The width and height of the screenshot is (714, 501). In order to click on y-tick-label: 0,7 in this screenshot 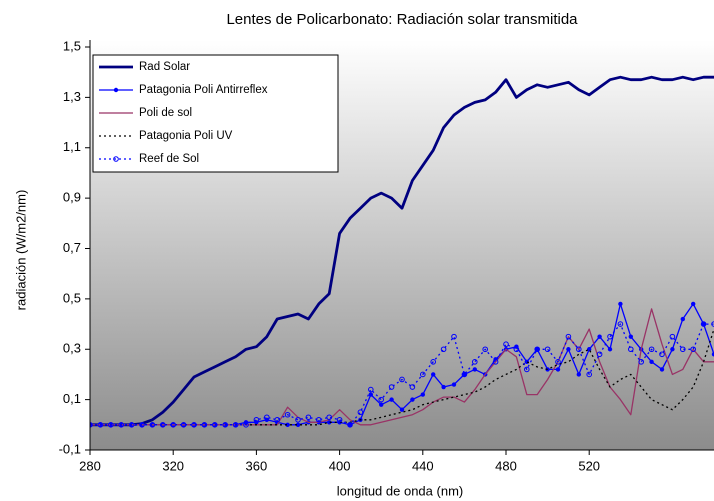, I will do `click(72, 247)`.